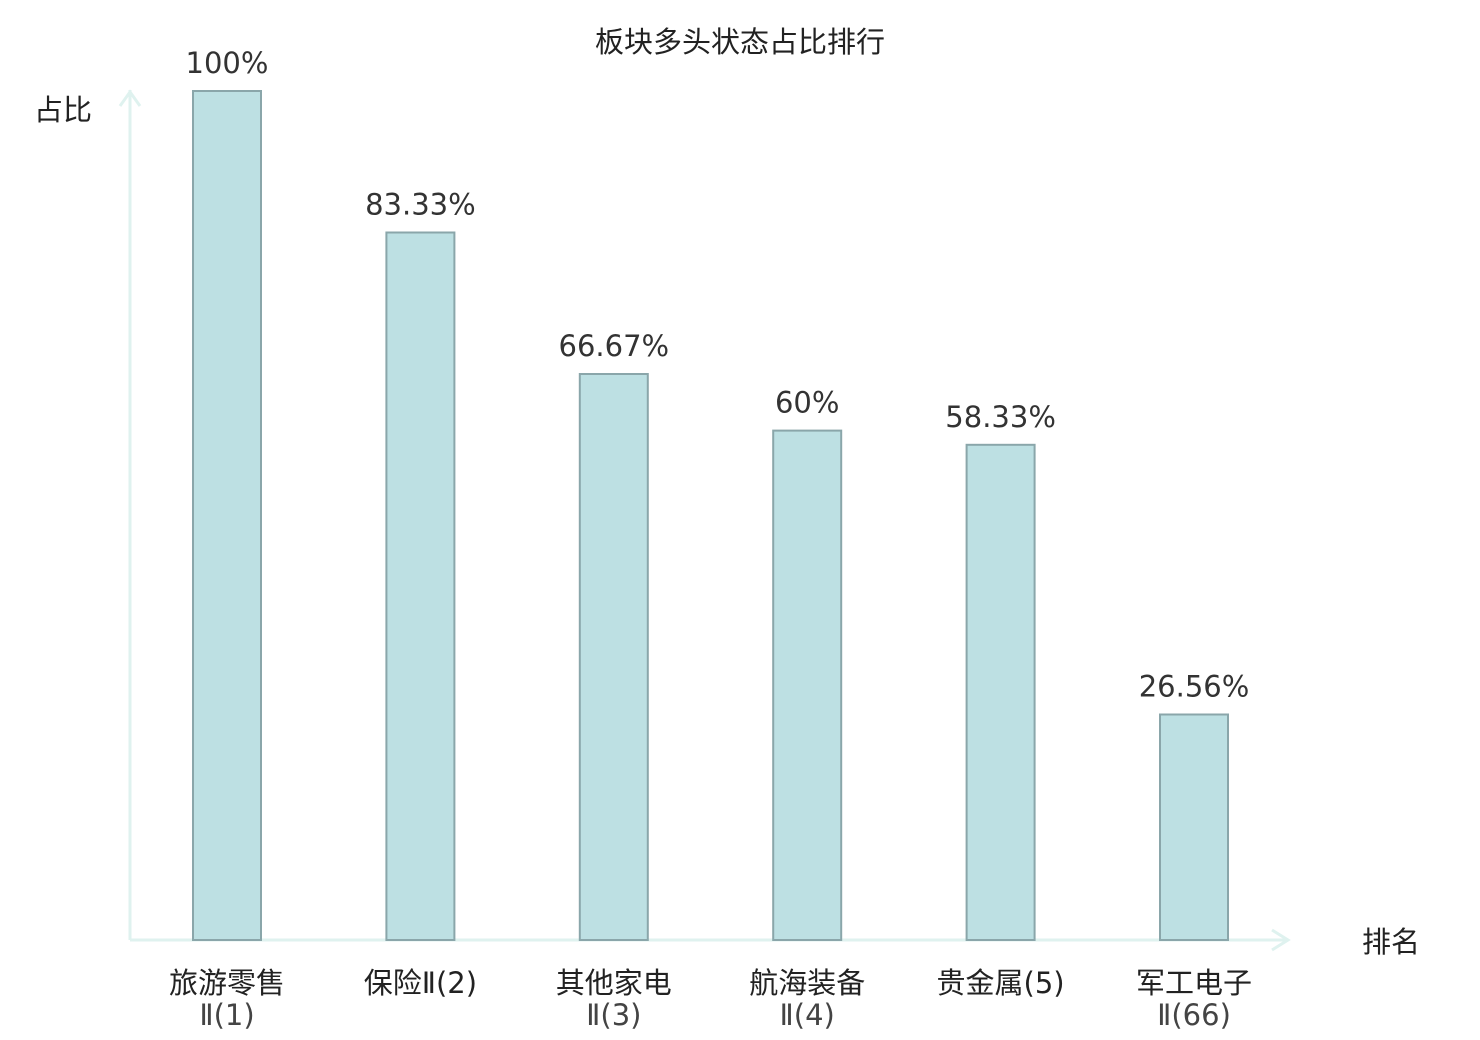 This screenshot has width=1480, height=1040. What do you see at coordinates (1194, 983) in the screenshot?
I see `category-label-6: 军工电子` at bounding box center [1194, 983].